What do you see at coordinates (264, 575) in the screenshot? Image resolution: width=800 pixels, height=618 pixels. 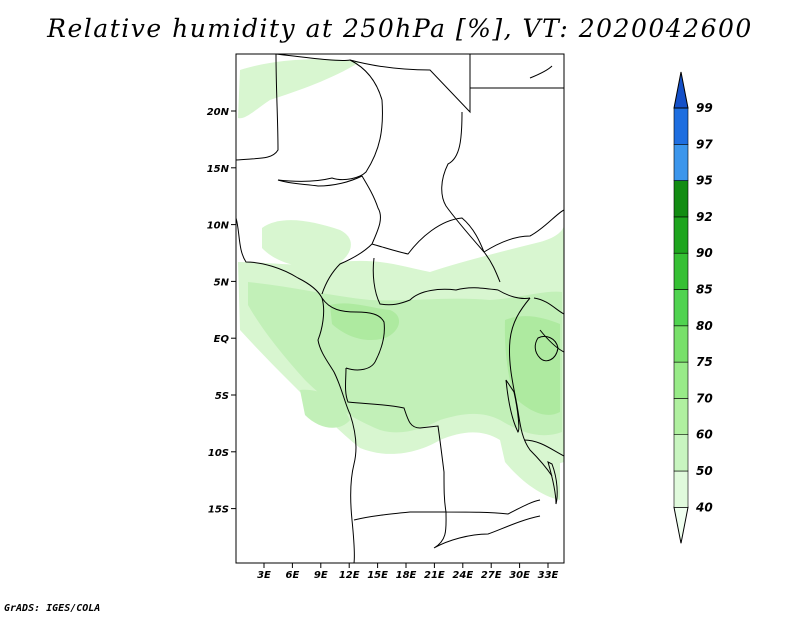 I see `lon-label: 3E` at bounding box center [264, 575].